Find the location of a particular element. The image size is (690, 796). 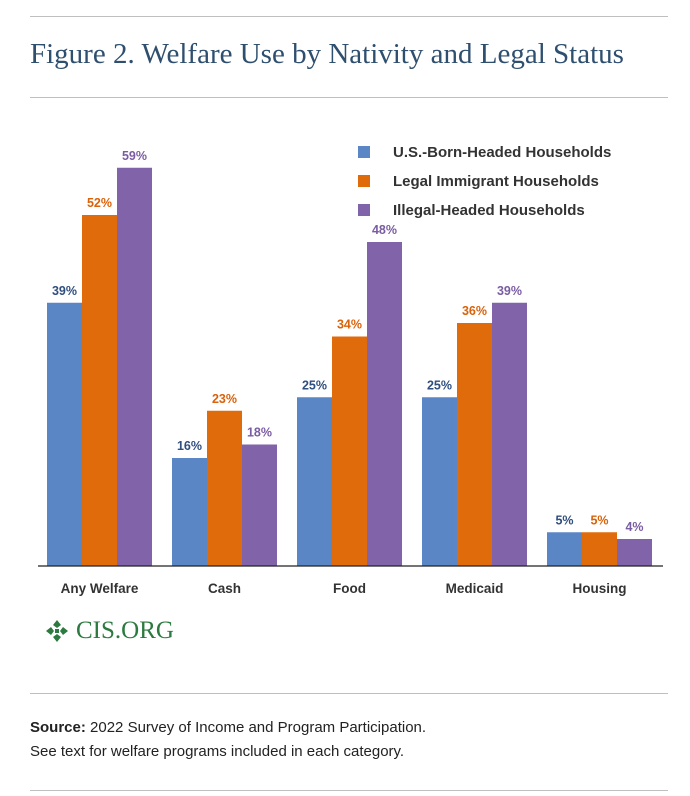

bar-value-label: 48% is located at coordinates (384, 230).